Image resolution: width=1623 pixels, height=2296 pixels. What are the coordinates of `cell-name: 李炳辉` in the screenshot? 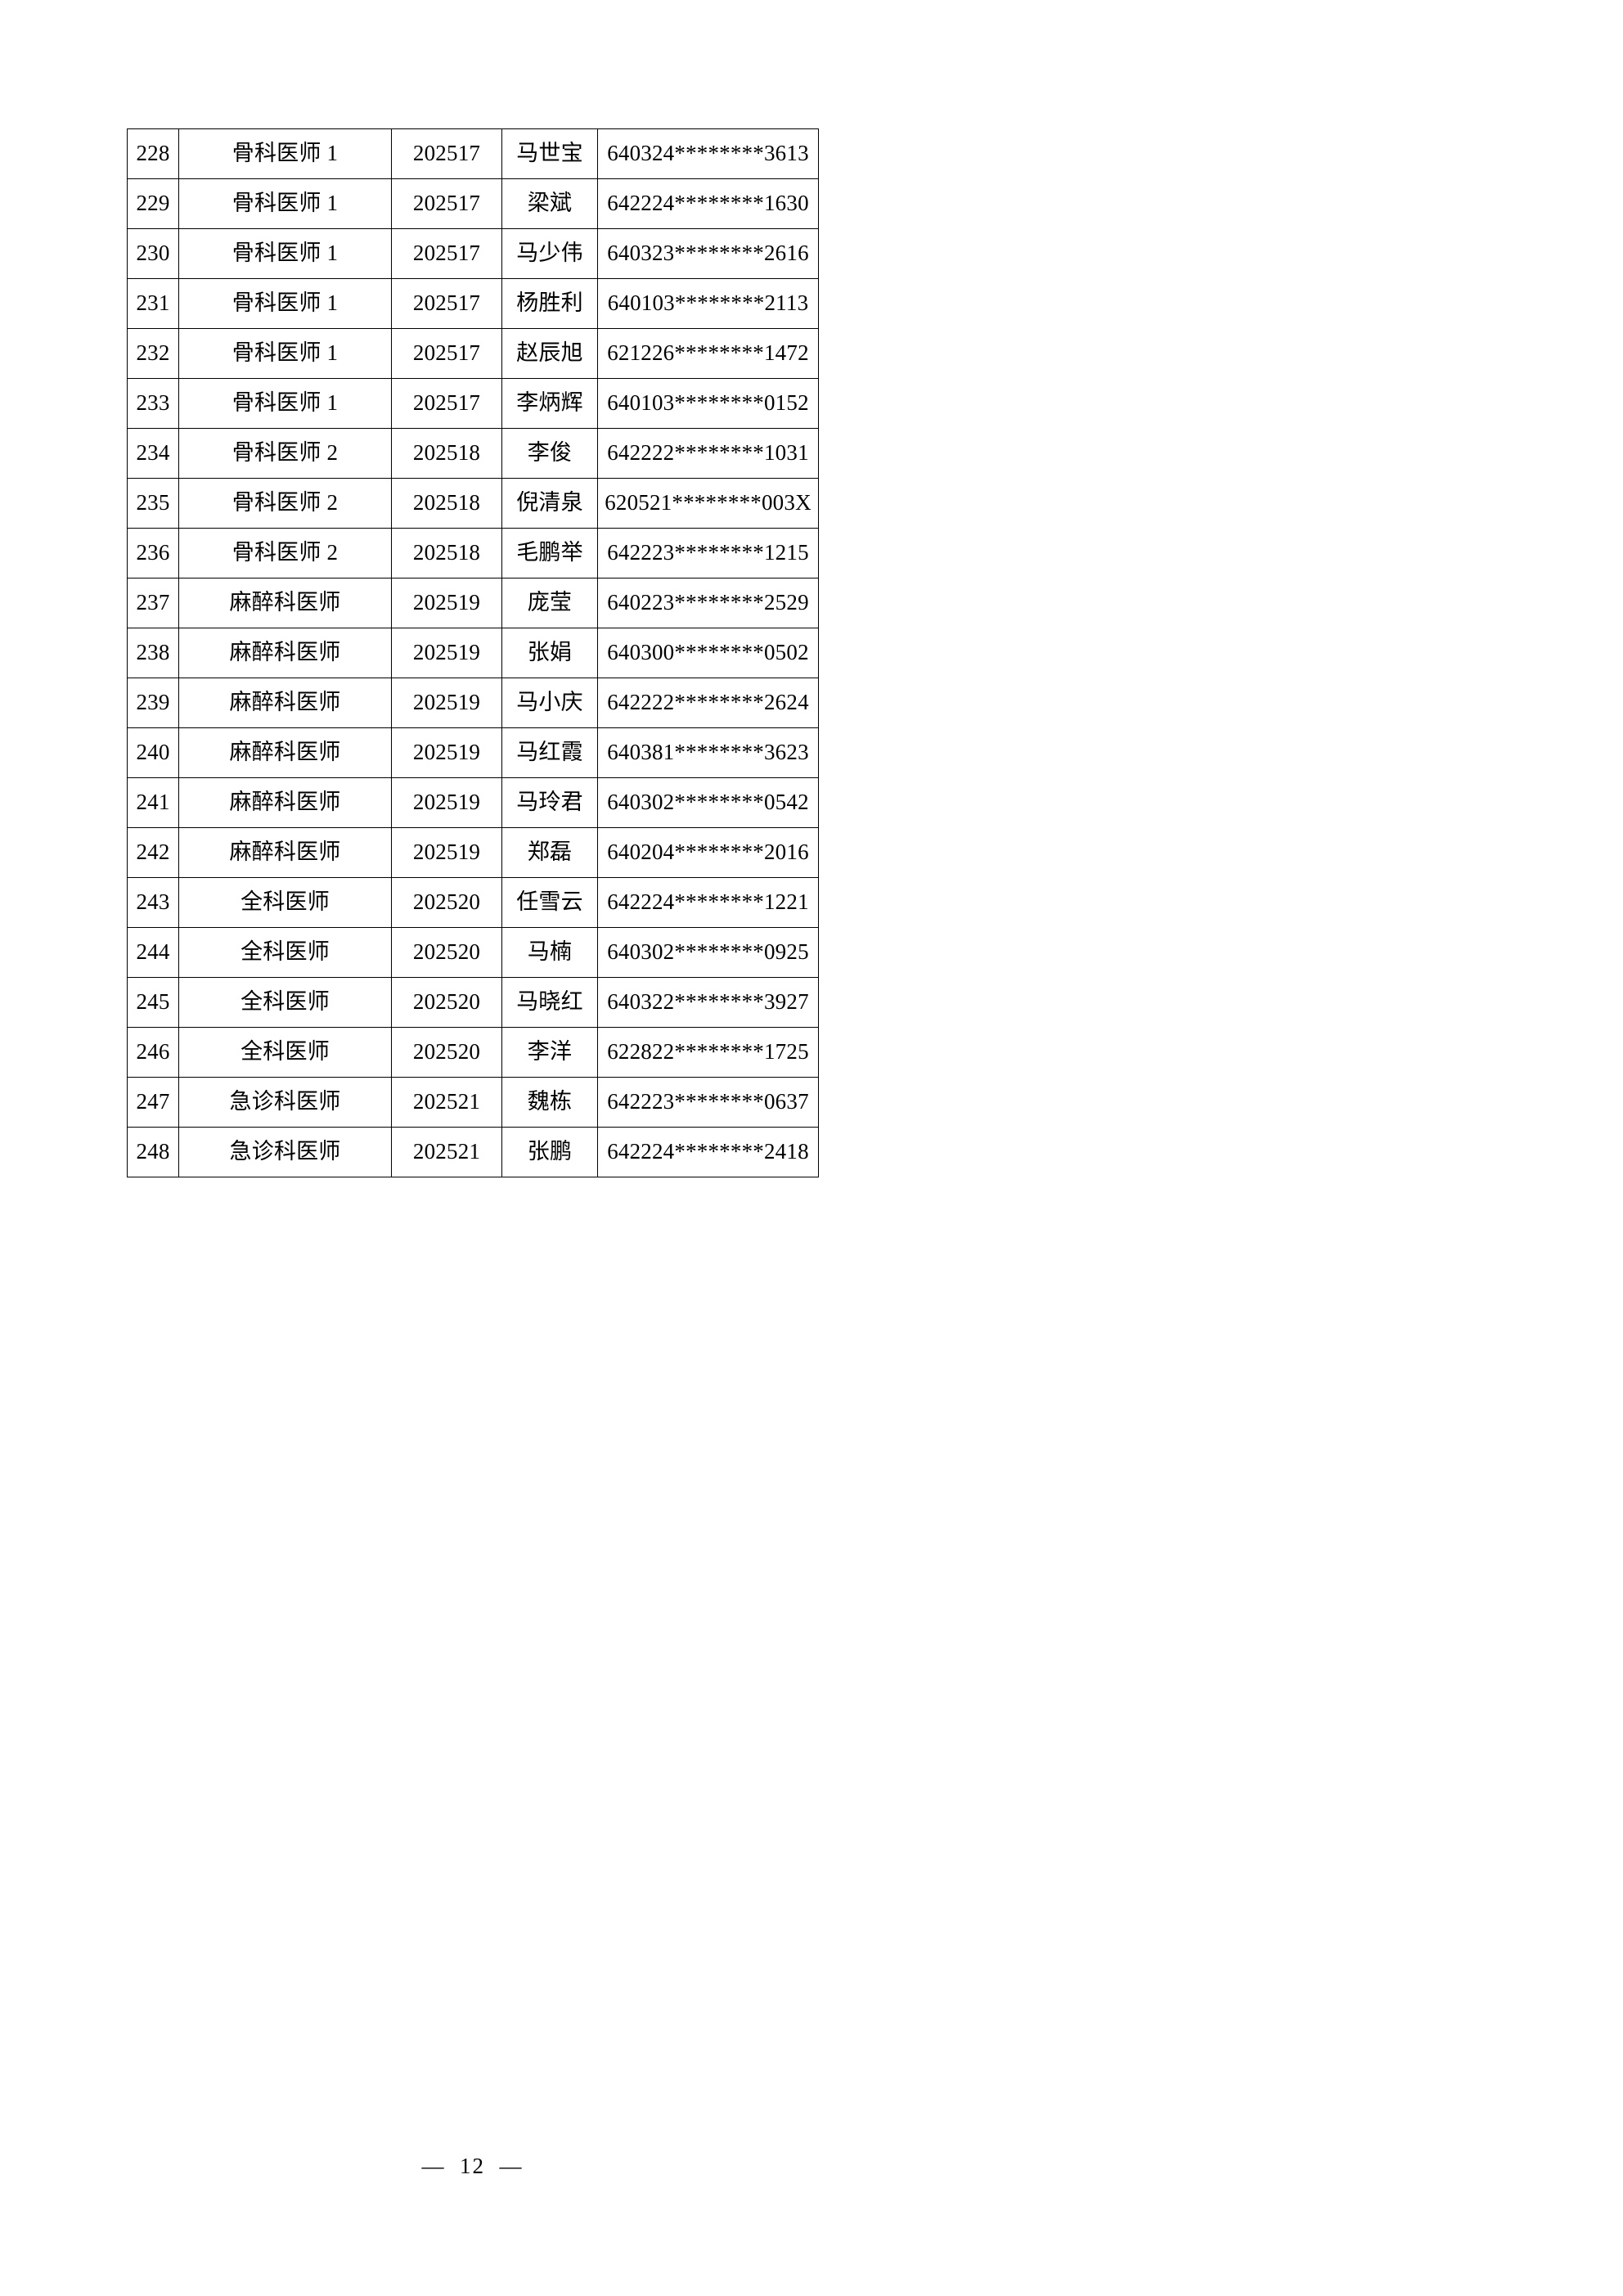 It's located at (549, 403).